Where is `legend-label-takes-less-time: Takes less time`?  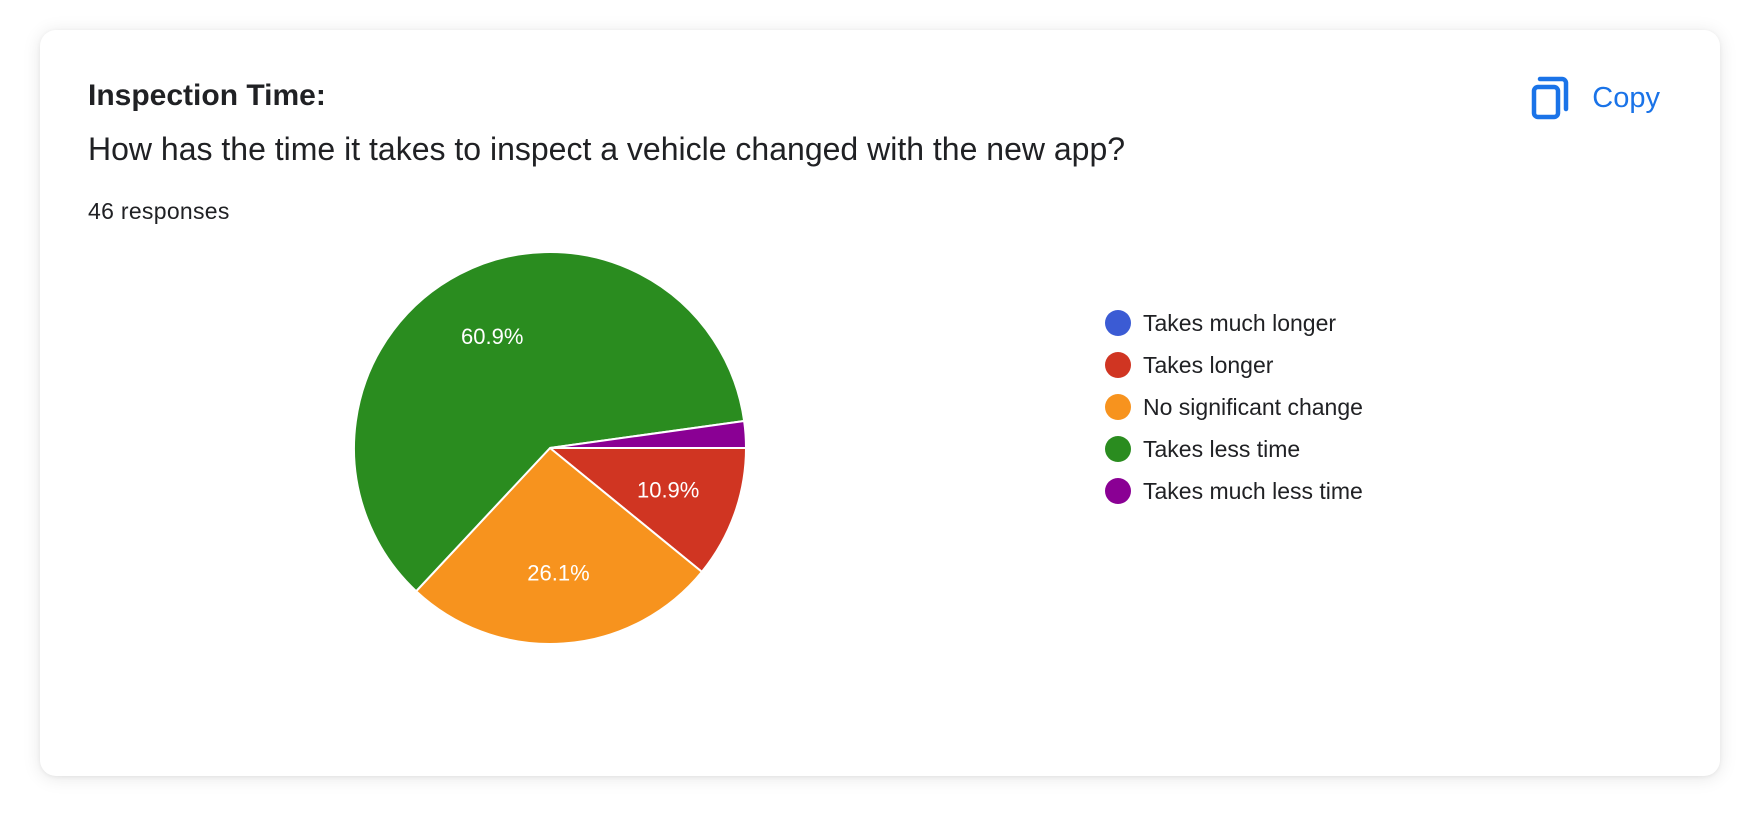
legend-label-takes-less-time: Takes less time is located at coordinates (1222, 448).